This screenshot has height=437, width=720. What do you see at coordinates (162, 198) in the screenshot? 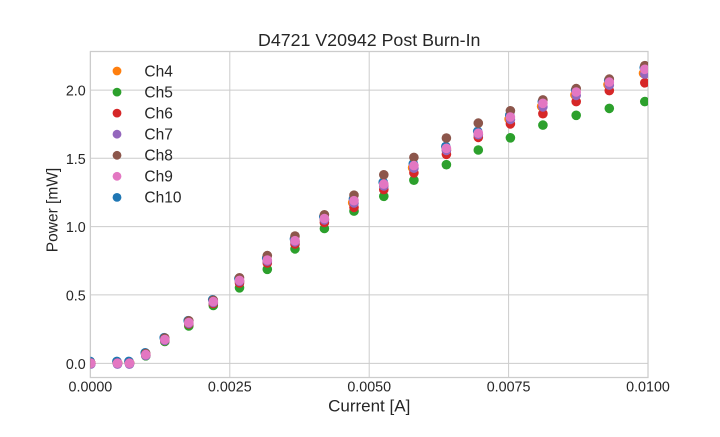
I see `svg-text: Ch10` at bounding box center [162, 198].